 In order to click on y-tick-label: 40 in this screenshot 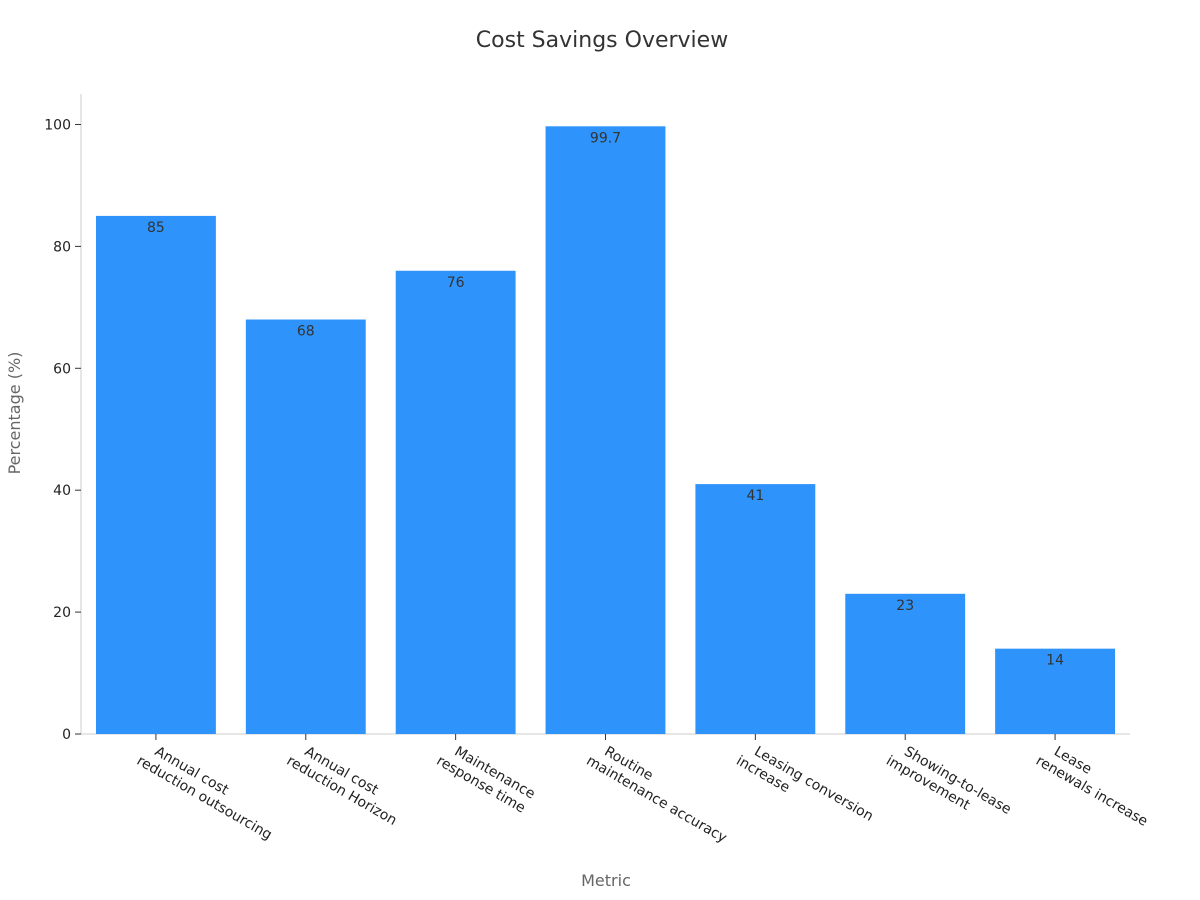, I will do `click(62, 491)`.